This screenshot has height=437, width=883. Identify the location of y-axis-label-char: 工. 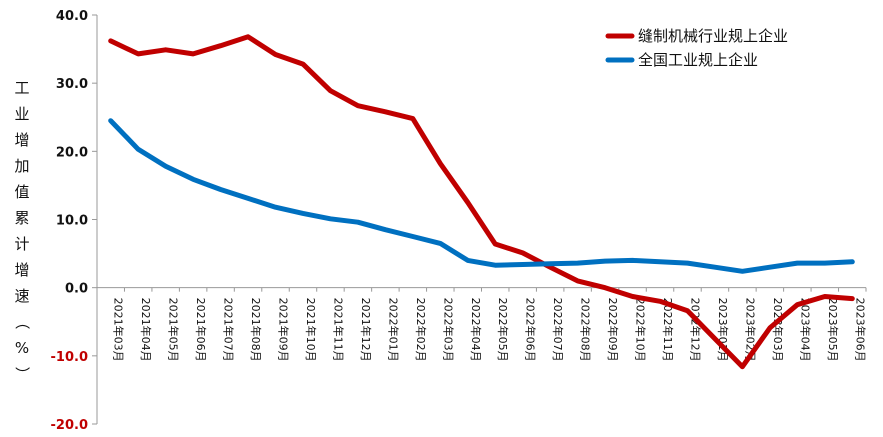
(21, 88).